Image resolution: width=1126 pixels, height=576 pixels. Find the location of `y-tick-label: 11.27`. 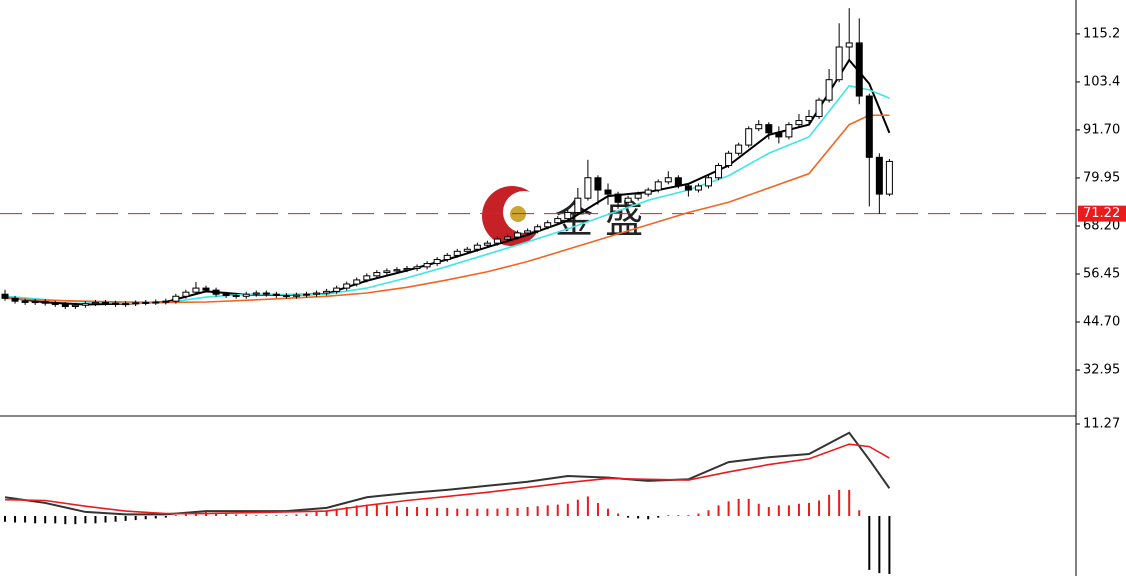

y-tick-label: 11.27 is located at coordinates (1101, 424).